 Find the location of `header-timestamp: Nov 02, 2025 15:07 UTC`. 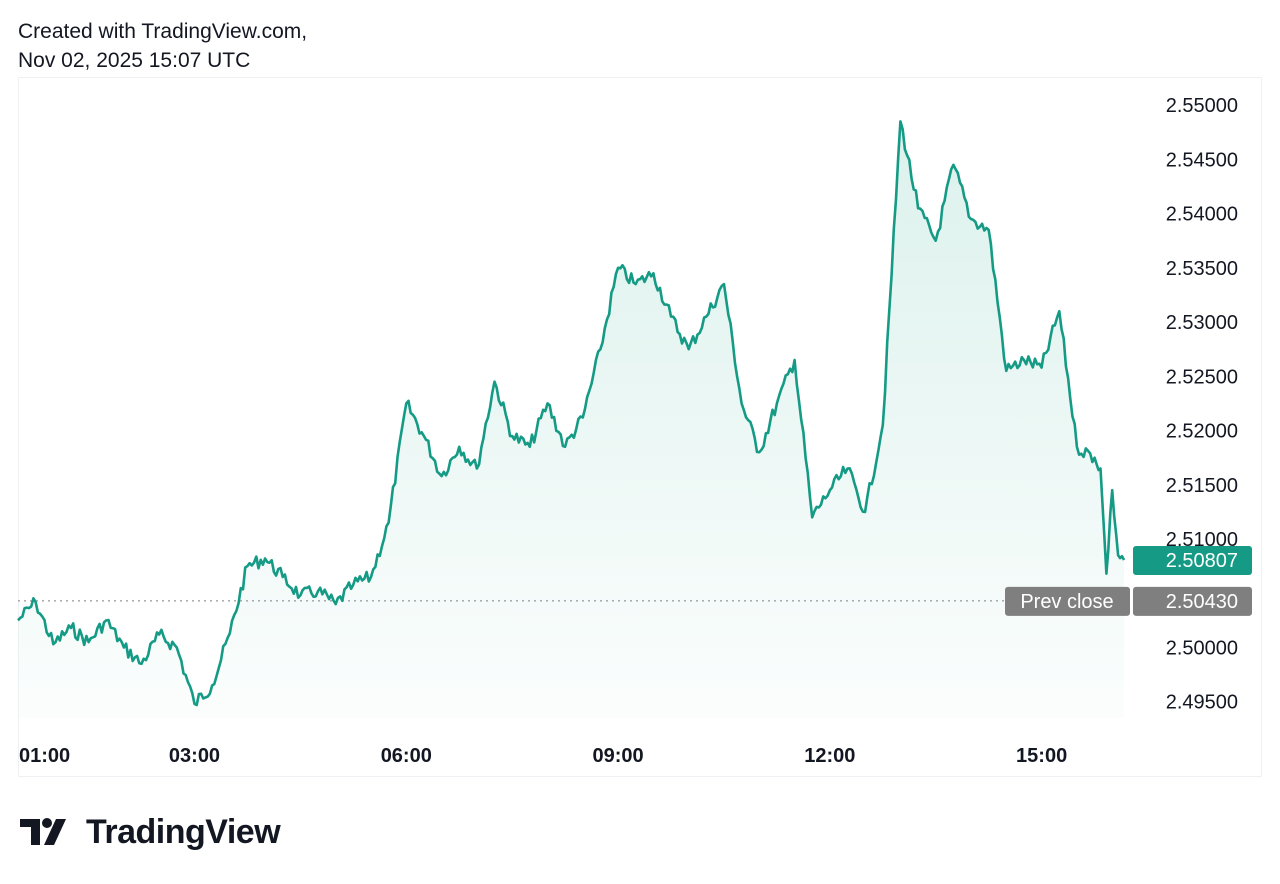

header-timestamp: Nov 02, 2025 15:07 UTC is located at coordinates (134, 60).